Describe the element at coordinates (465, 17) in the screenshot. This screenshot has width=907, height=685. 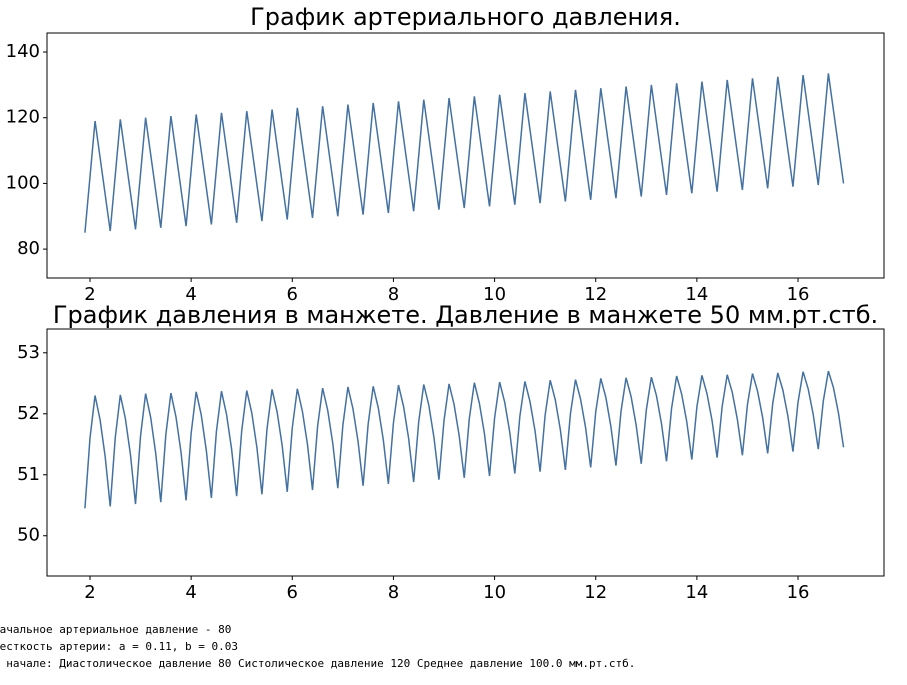
I see `chart-title: График артериального давления.` at that location.